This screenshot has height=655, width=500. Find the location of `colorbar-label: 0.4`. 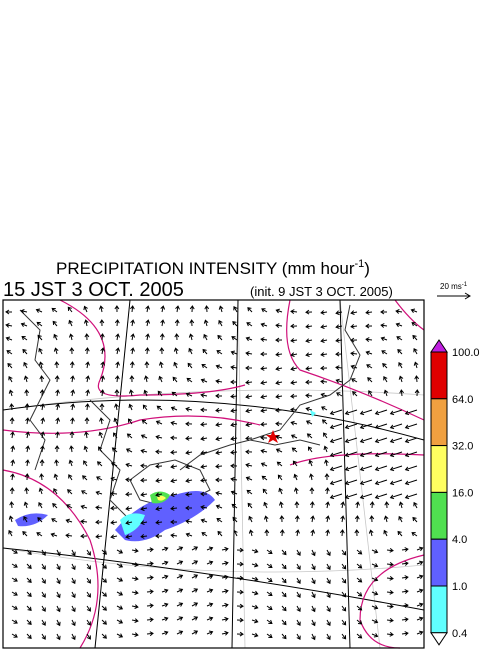

colorbar-label: 0.4 is located at coordinates (459, 634).